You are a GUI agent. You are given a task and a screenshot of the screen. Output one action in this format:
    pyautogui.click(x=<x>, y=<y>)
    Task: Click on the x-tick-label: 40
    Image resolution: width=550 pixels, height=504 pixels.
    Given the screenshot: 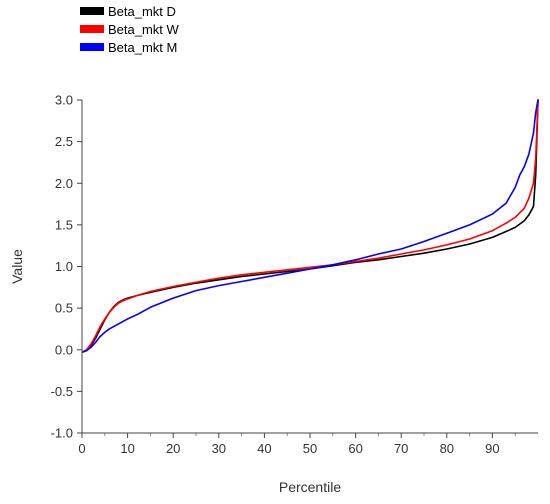 What is the action you would take?
    pyautogui.click(x=264, y=448)
    